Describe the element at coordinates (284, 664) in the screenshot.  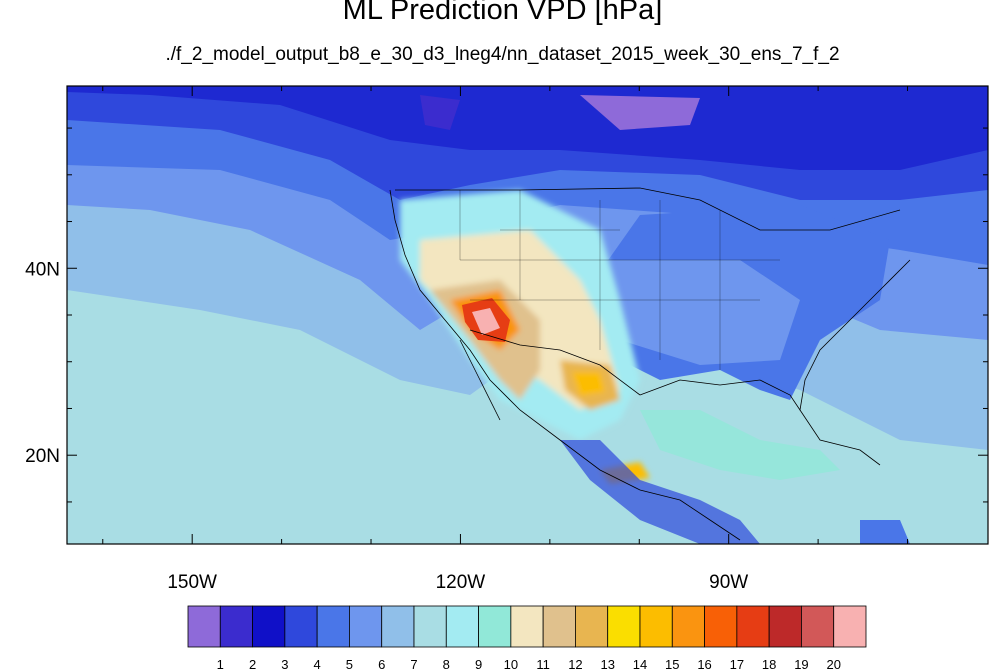
I see `colorbar-label: 3` at that location.